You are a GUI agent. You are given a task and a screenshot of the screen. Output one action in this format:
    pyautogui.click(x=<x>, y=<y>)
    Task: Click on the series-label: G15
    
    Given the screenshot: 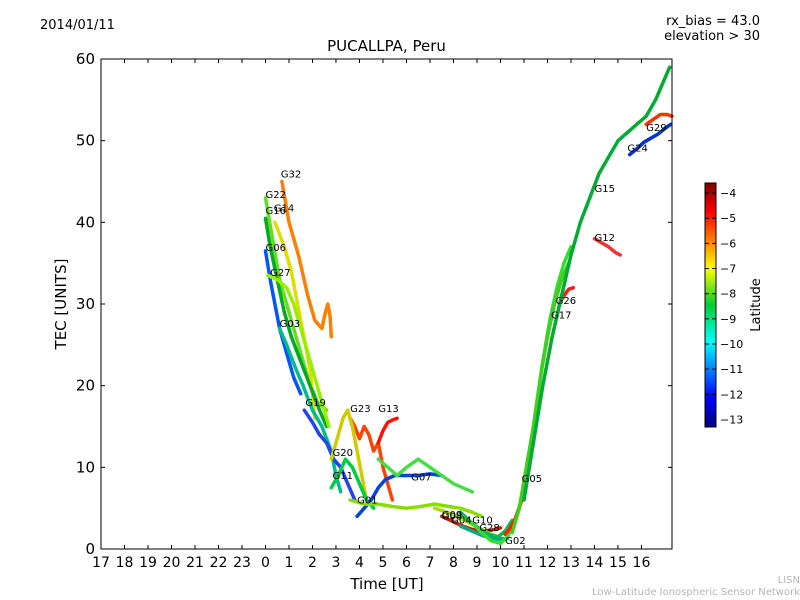 What is the action you would take?
    pyautogui.click(x=604, y=189)
    